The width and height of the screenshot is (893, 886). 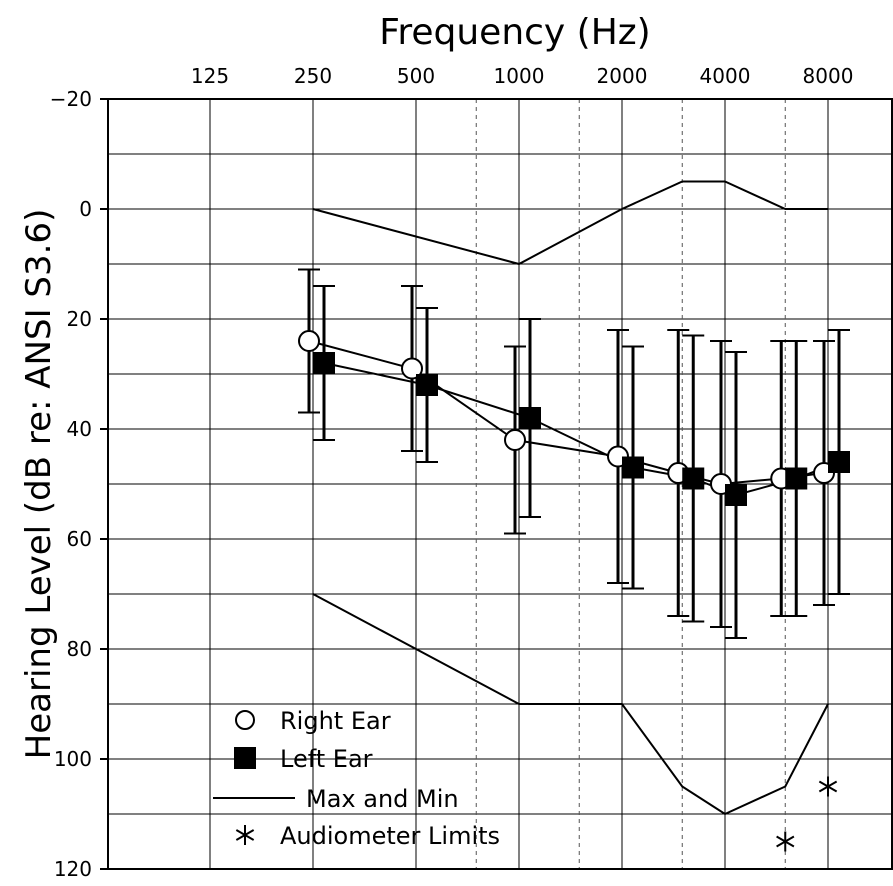 What do you see at coordinates (570, 223) in the screenshot?
I see `max-min-line-upper` at bounding box center [570, 223].